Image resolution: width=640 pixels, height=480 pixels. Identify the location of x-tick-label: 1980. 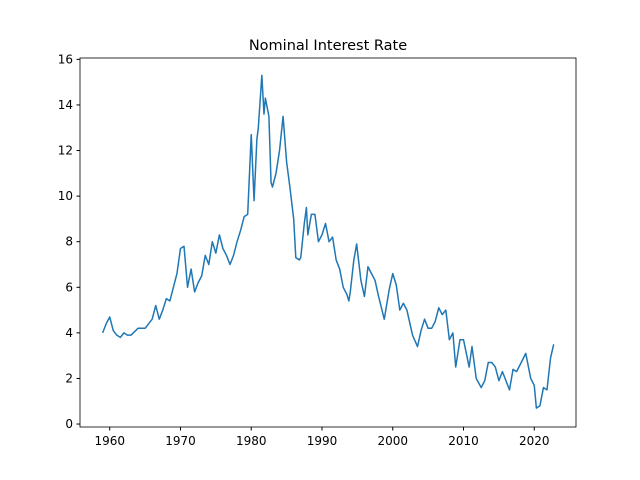
(251, 441).